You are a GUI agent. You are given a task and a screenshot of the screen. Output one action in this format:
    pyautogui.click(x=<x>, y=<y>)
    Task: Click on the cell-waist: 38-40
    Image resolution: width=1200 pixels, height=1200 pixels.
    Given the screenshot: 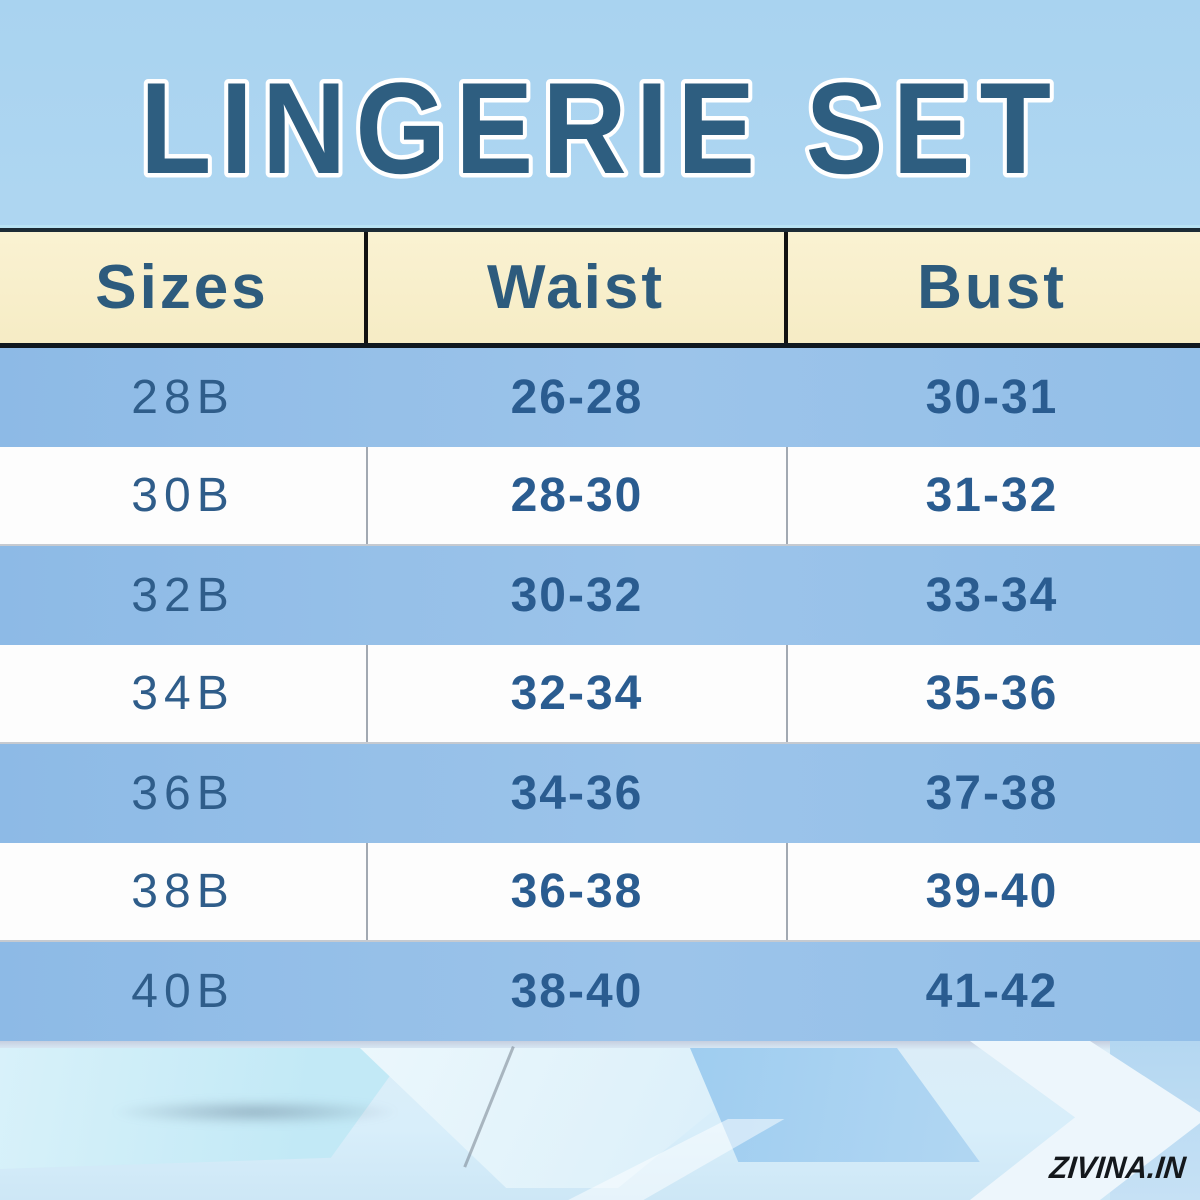 What is the action you would take?
    pyautogui.click(x=577, y=991)
    